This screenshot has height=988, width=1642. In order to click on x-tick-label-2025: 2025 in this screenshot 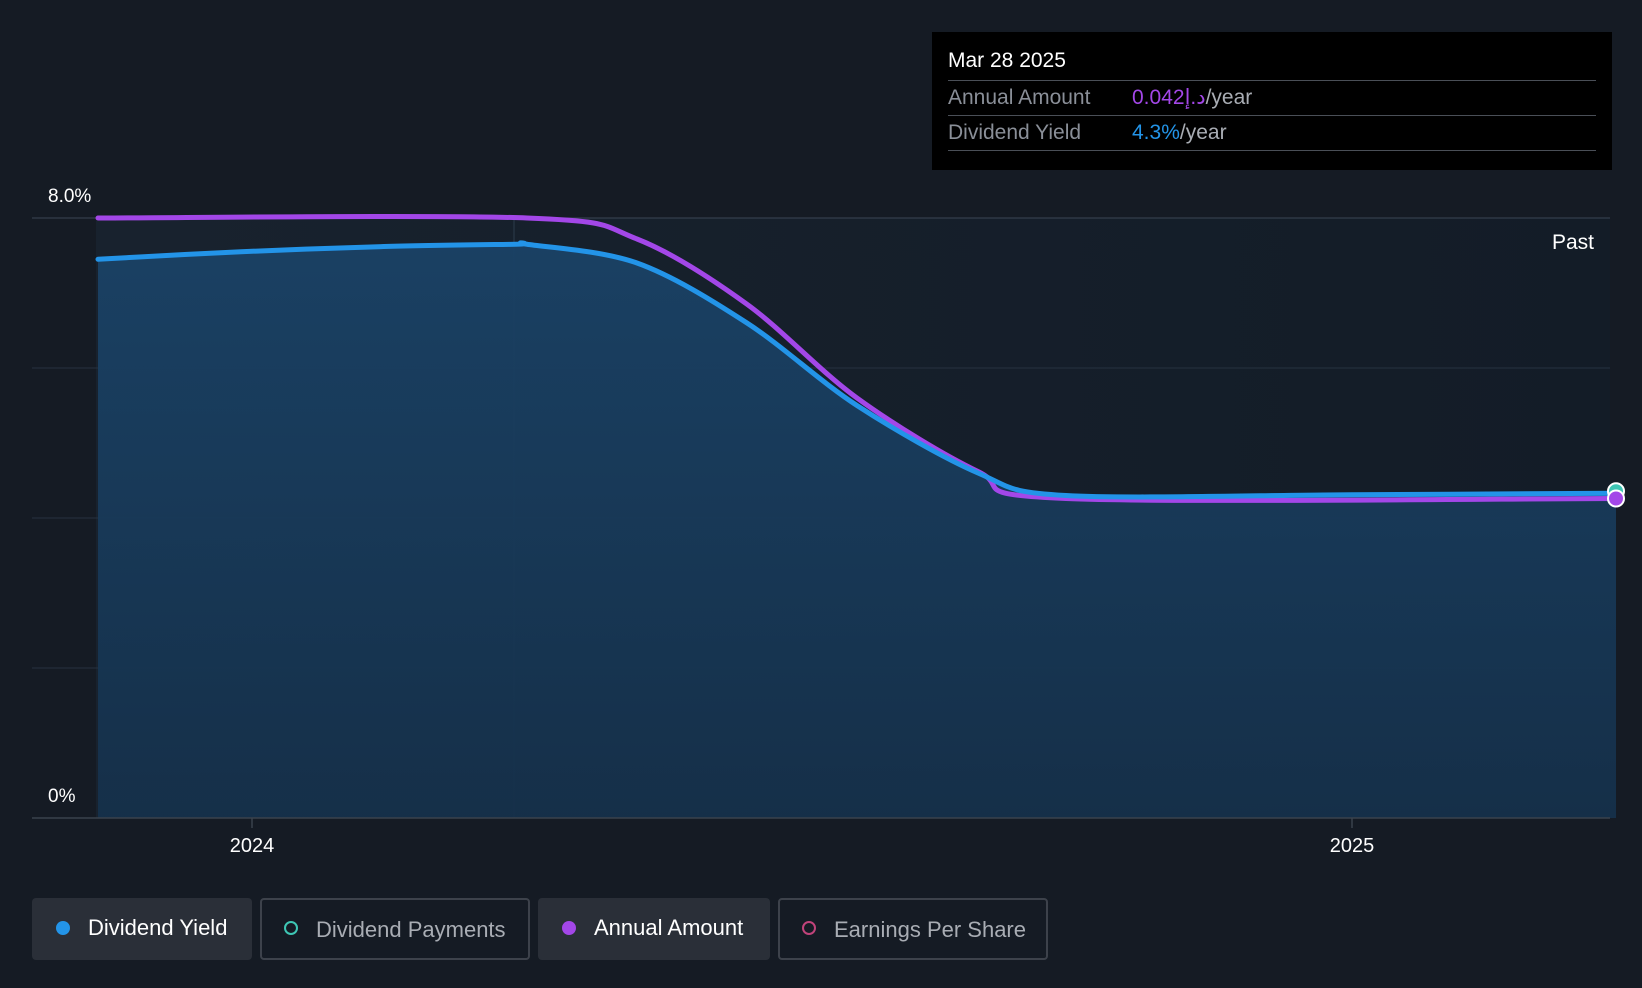, I will do `click(1352, 846)`.